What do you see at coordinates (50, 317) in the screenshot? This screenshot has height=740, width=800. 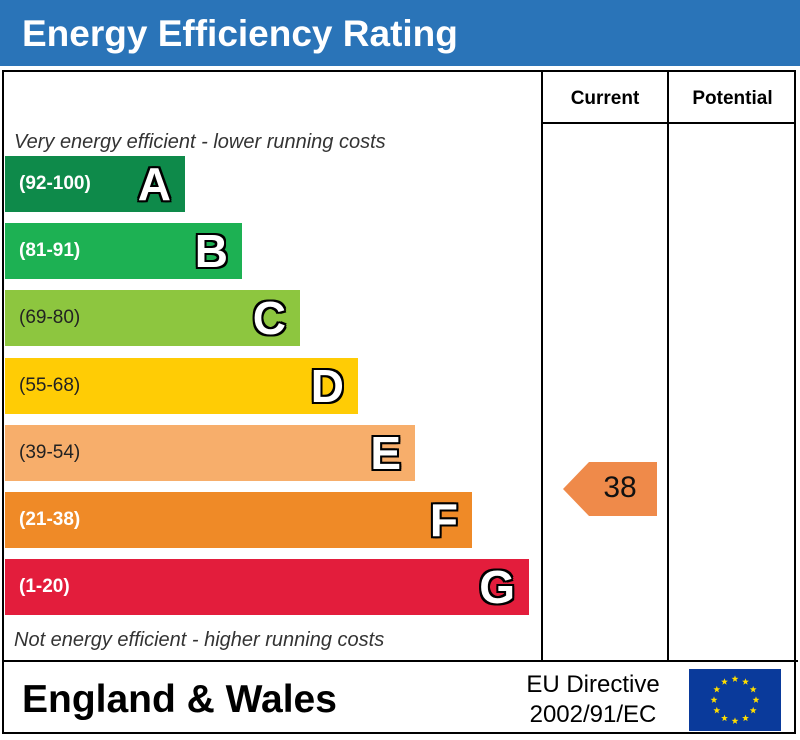 I see `band-range: (69-80)` at bounding box center [50, 317].